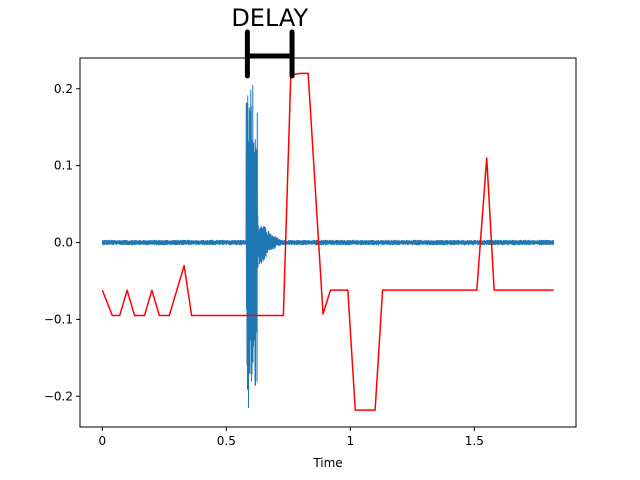  I want to click on x-tick-label: 0.5, so click(226, 441).